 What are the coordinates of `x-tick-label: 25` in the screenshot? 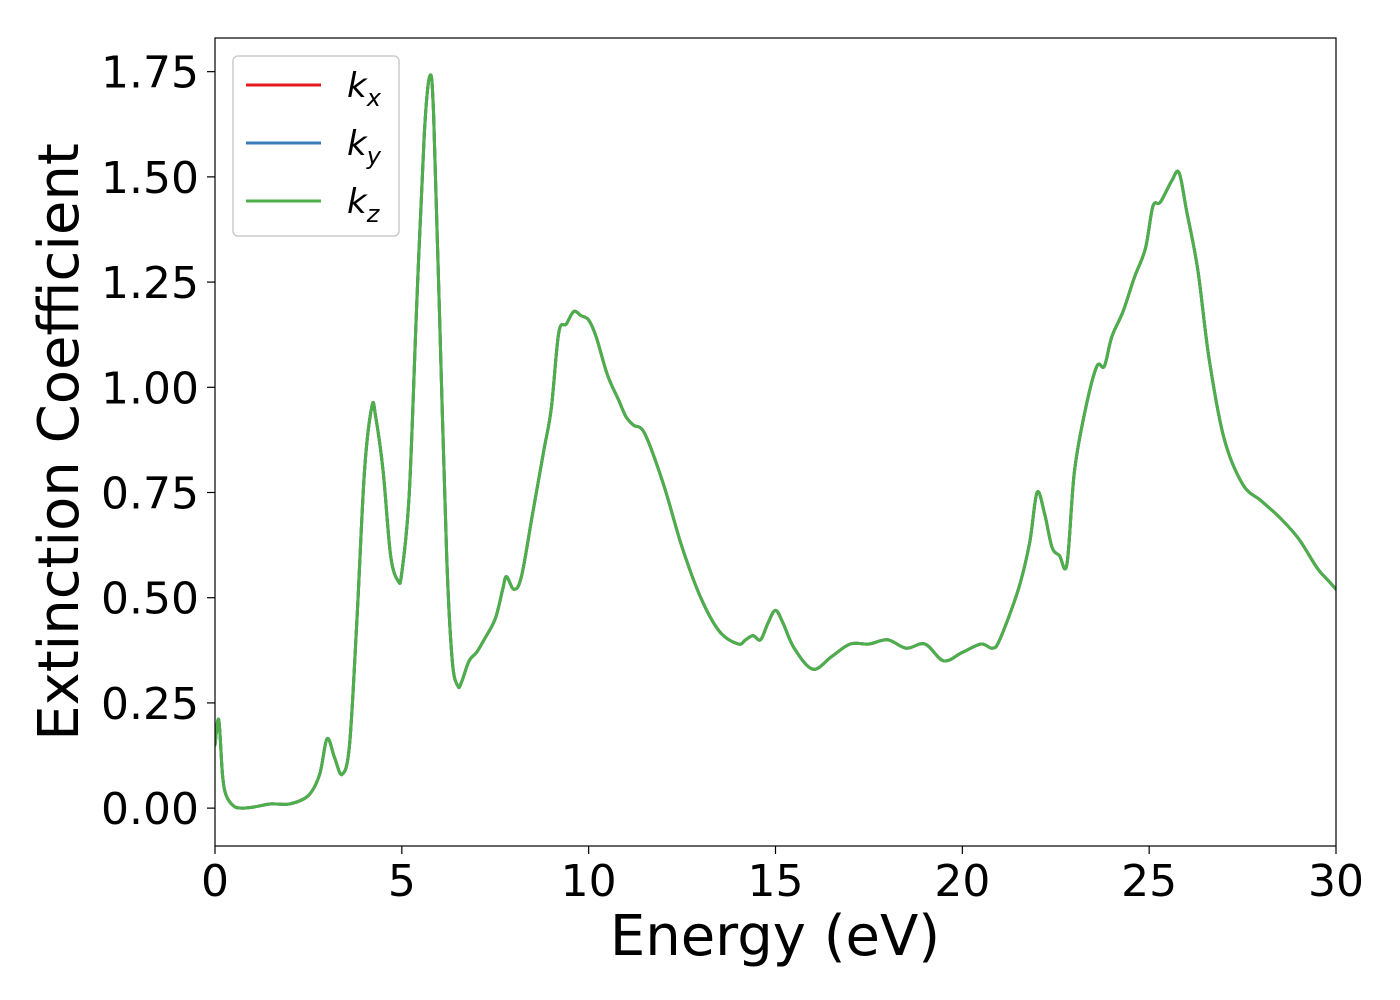 It's located at (1149, 881).